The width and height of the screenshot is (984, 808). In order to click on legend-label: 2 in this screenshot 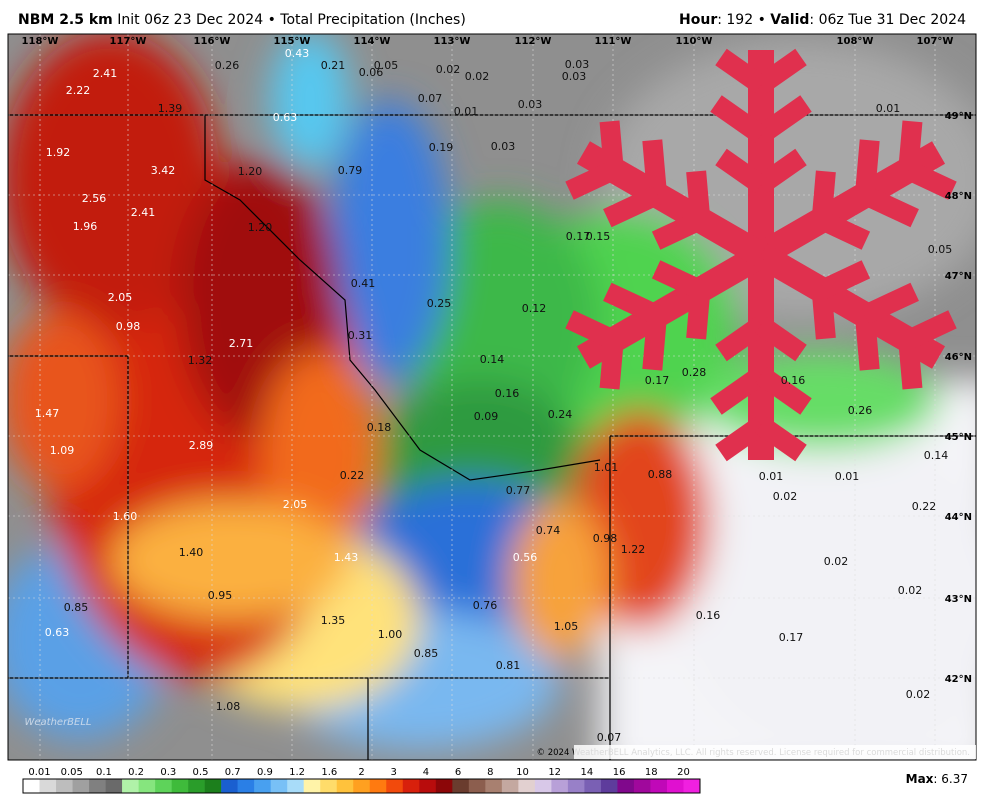, I will do `click(361, 772)`.